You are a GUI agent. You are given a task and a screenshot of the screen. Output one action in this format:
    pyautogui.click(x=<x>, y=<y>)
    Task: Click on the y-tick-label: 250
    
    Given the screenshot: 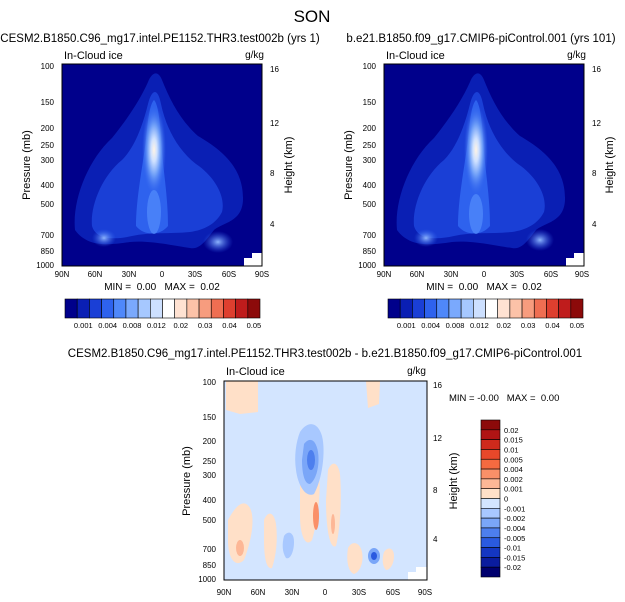 What is the action you would take?
    pyautogui.click(x=210, y=461)
    